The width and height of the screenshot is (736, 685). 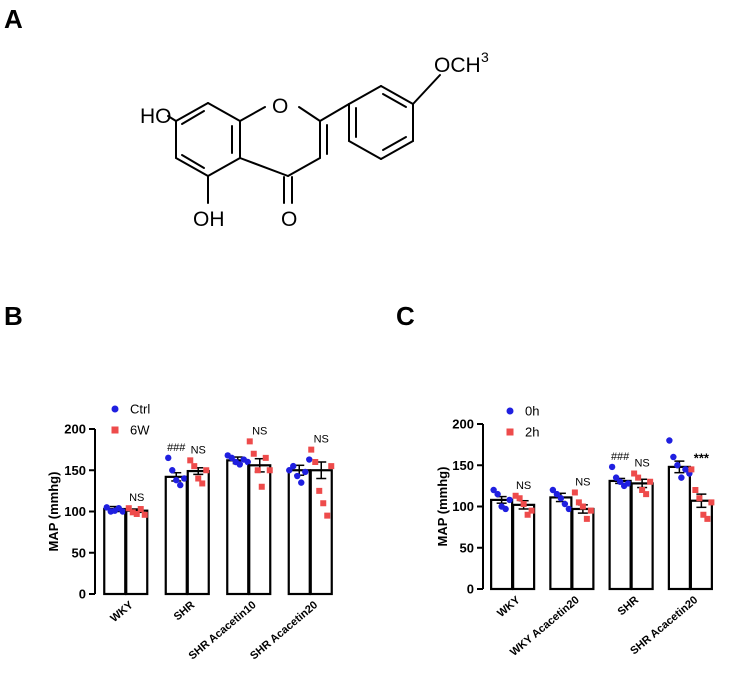 I want to click on legend-label: Ctrl, so click(x=140, y=409).